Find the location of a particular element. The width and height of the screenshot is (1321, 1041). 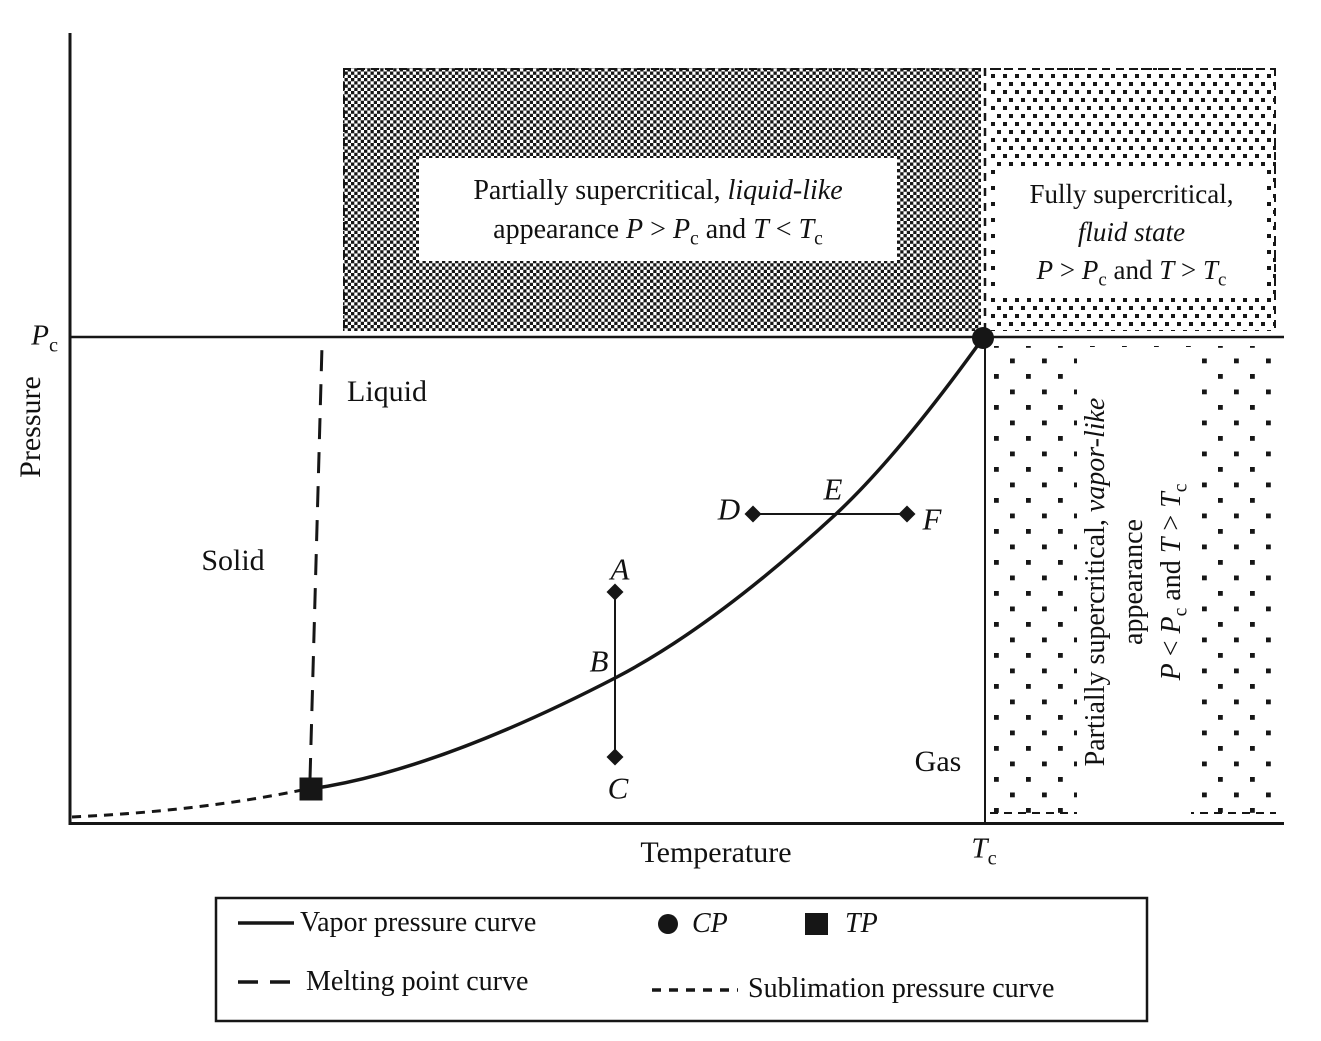

sublimation-pressure-curve is located at coordinates (187, 803).